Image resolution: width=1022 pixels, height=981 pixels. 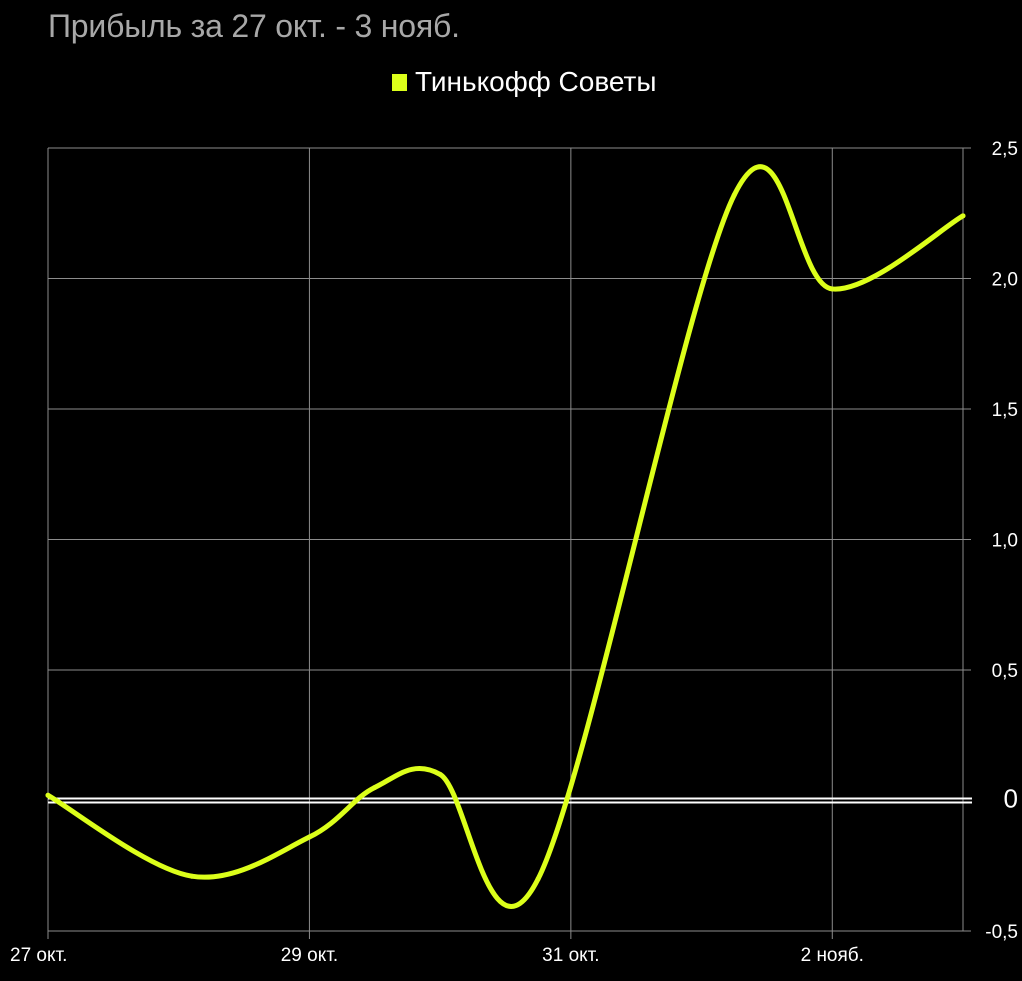 I want to click on x-tick-label: 27 окт., so click(x=38, y=955).